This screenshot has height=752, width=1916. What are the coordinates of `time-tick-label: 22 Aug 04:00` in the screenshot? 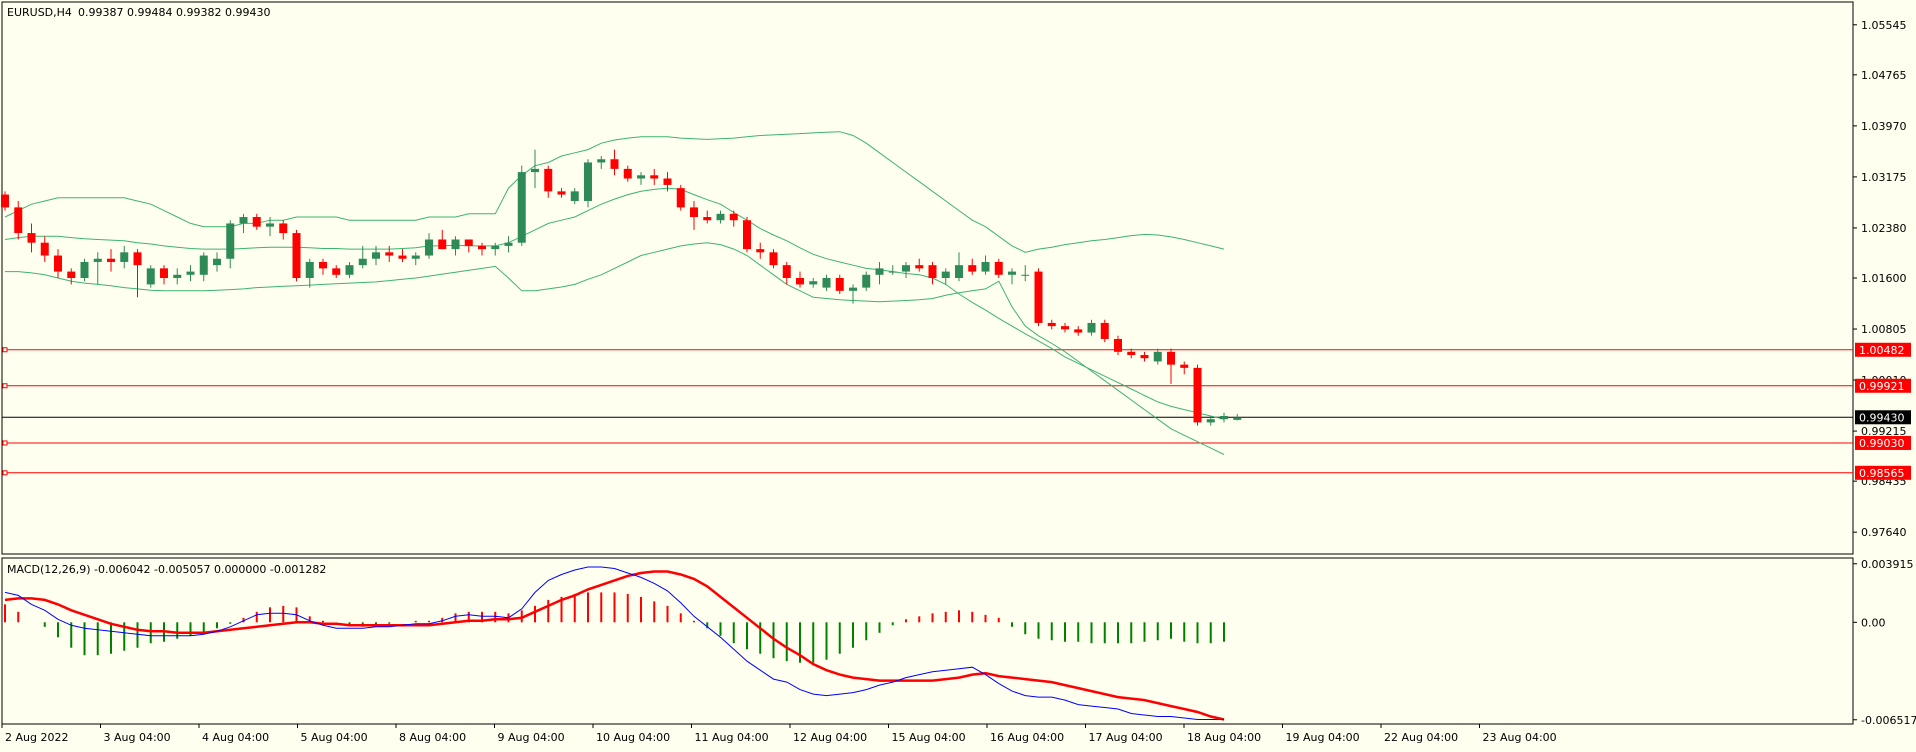 It's located at (1421, 737).